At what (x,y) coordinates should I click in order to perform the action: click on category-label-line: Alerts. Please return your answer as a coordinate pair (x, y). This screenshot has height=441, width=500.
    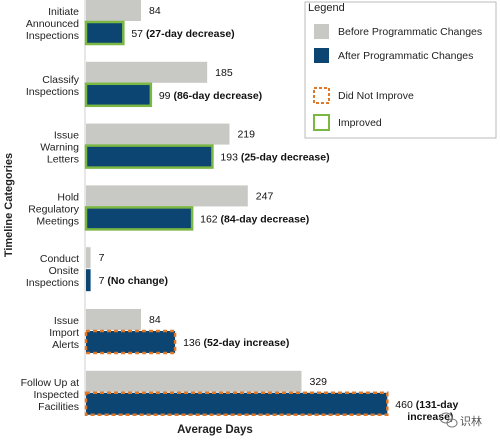
    Looking at the image, I should click on (65, 345).